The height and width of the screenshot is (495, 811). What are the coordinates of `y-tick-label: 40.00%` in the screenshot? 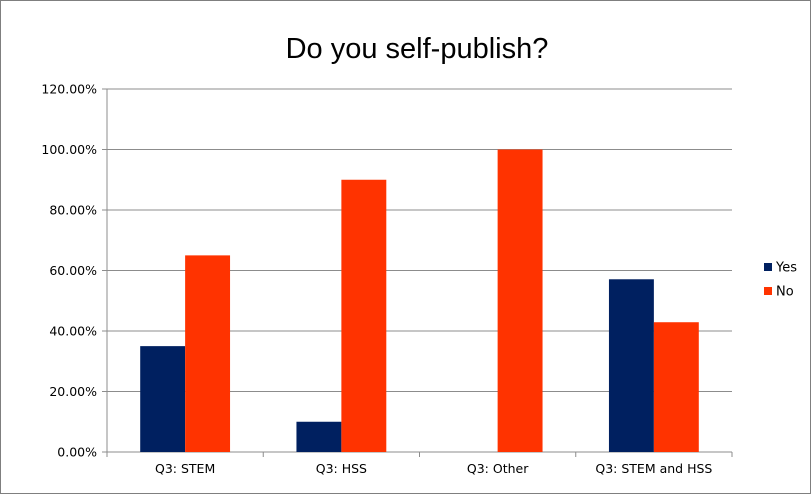 It's located at (73, 331).